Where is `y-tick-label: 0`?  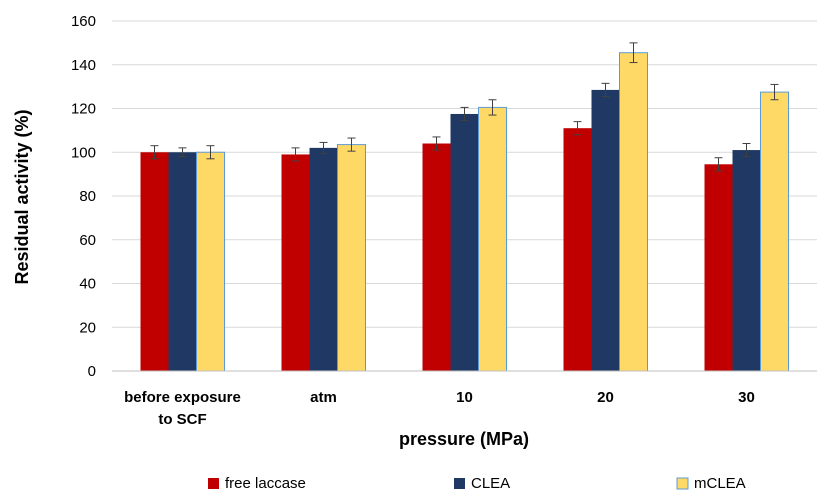 y-tick-label: 0 is located at coordinates (92, 371).